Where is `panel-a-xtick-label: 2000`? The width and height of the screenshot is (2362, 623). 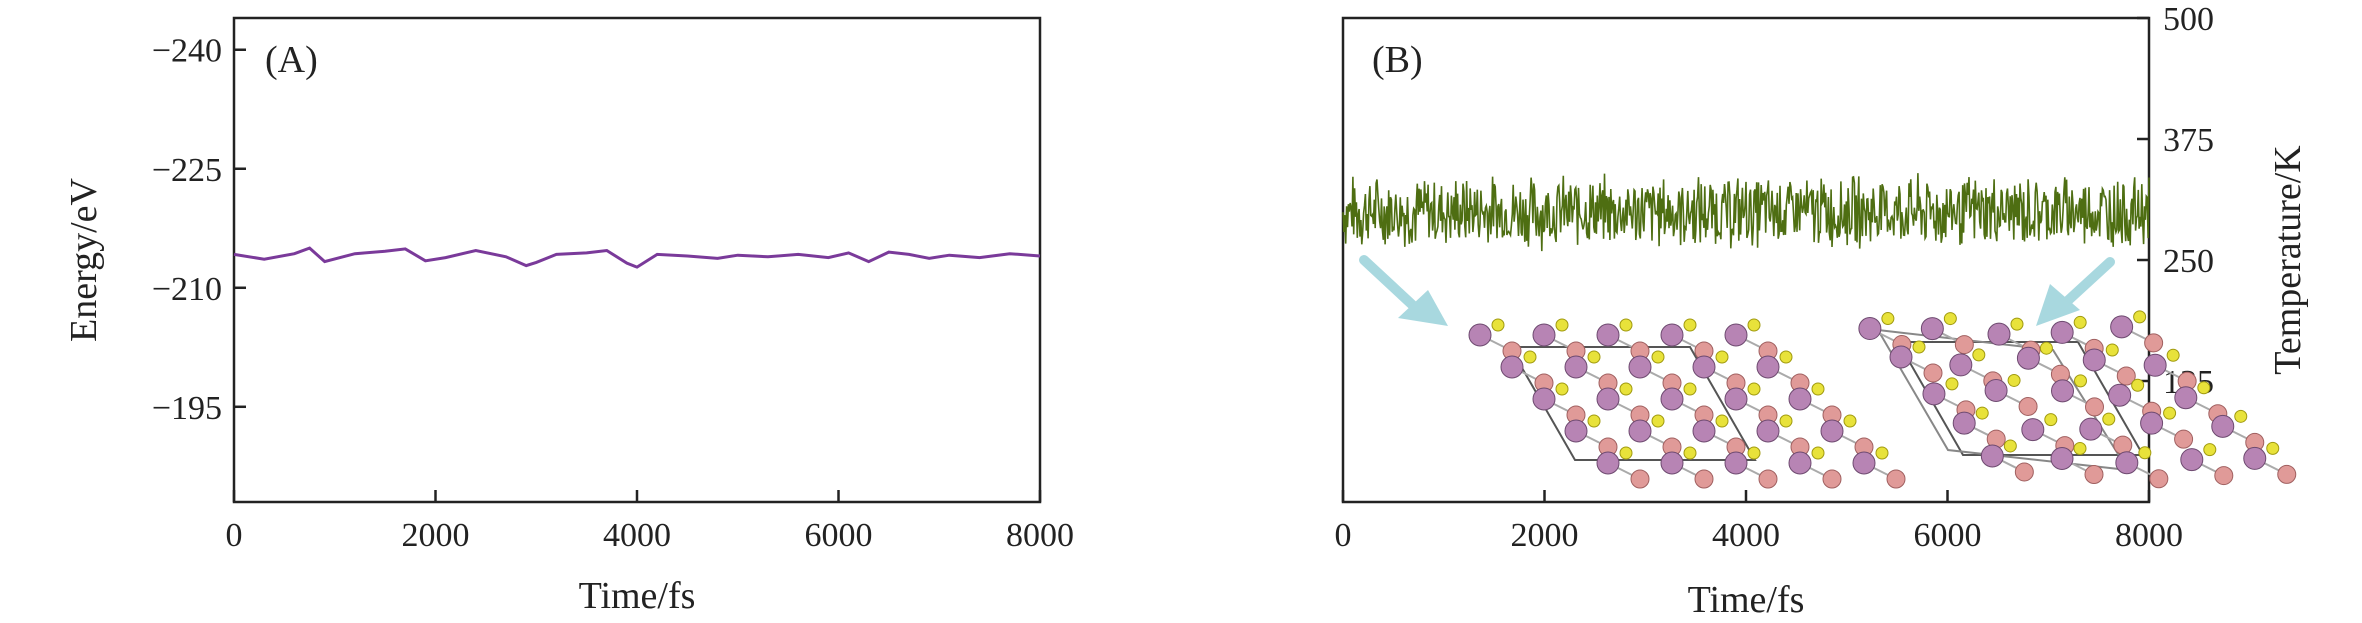 panel-a-xtick-label: 2000 is located at coordinates (436, 535).